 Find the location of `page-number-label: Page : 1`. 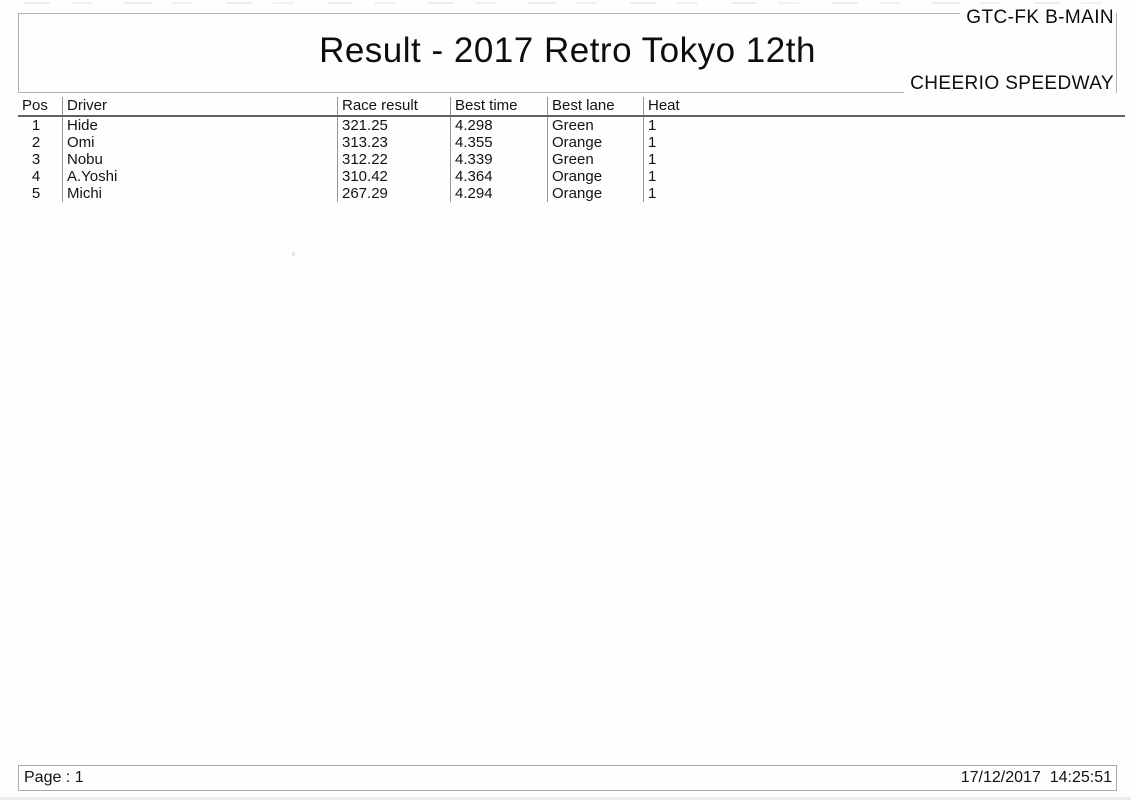

page-number-label: Page : 1 is located at coordinates (54, 777).